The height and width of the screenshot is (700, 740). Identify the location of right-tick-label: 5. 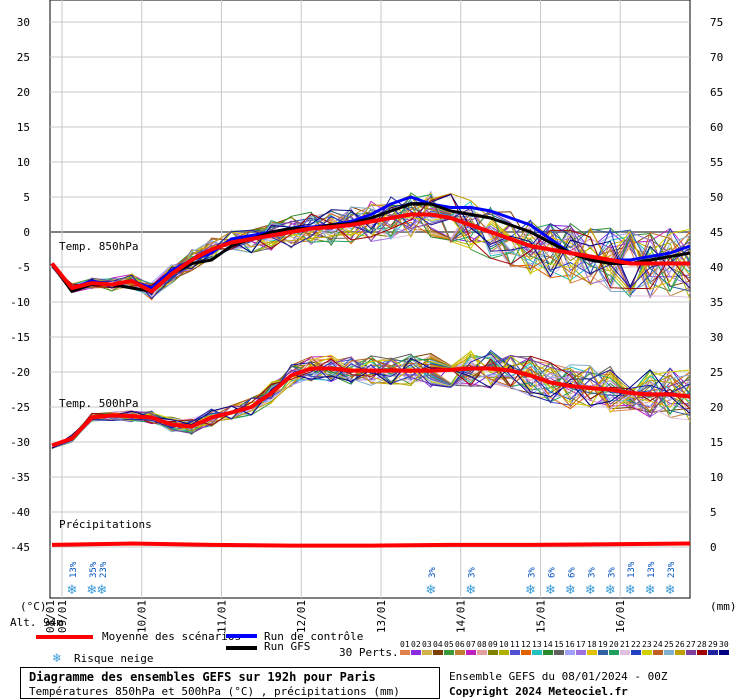
(713, 512).